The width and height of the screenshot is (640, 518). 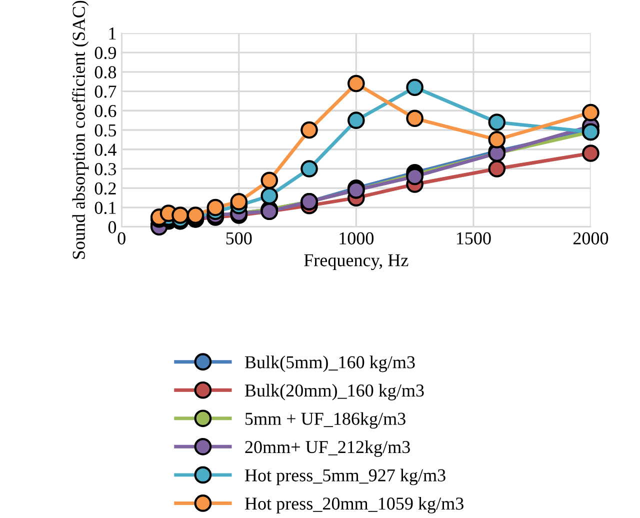 I want to click on y-tick-label: 1, so click(x=112, y=33).